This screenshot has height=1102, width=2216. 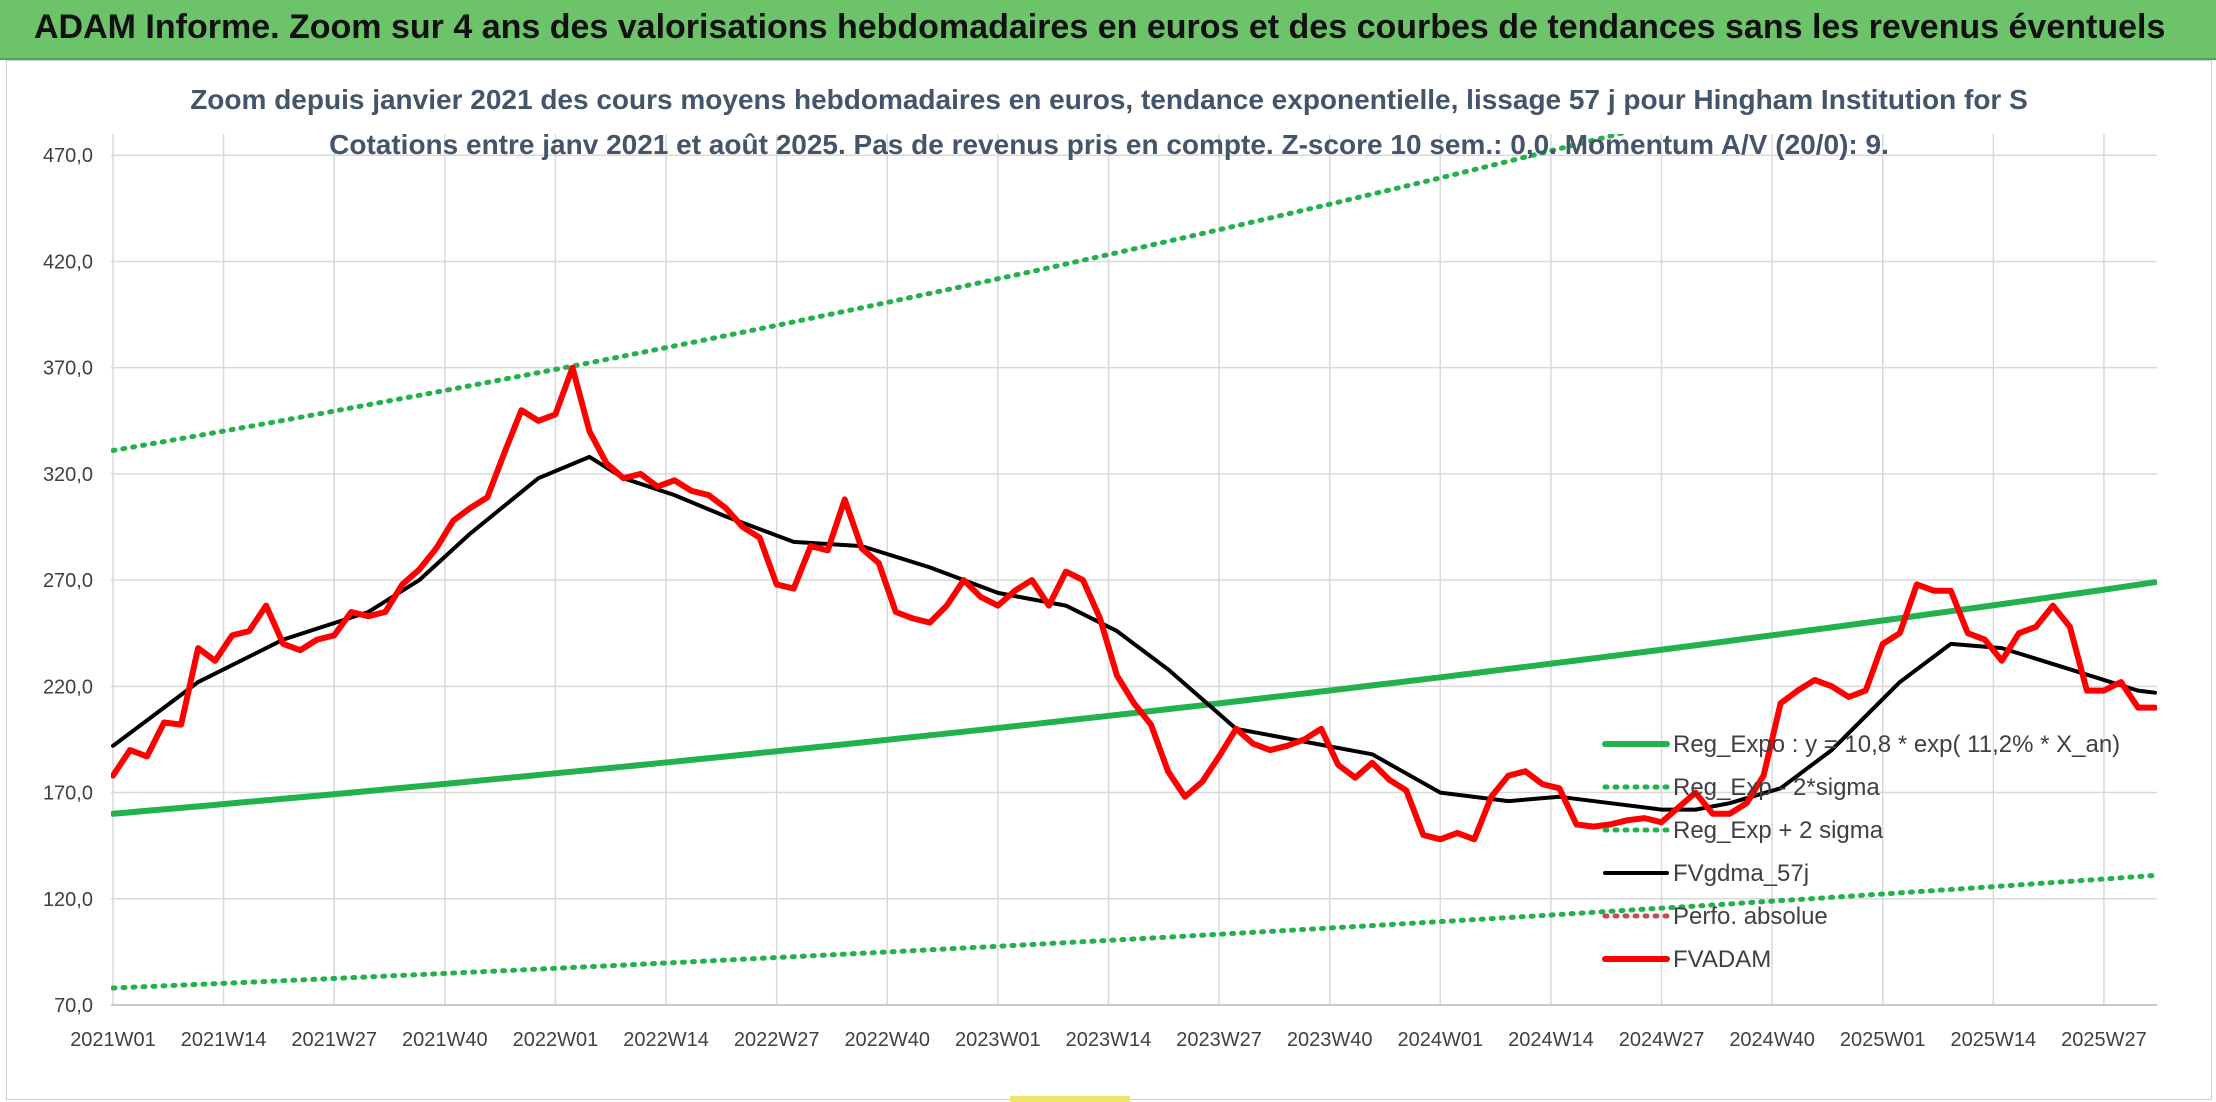 What do you see at coordinates (445, 1040) in the screenshot?
I see `x-tick-label: 2021W40` at bounding box center [445, 1040].